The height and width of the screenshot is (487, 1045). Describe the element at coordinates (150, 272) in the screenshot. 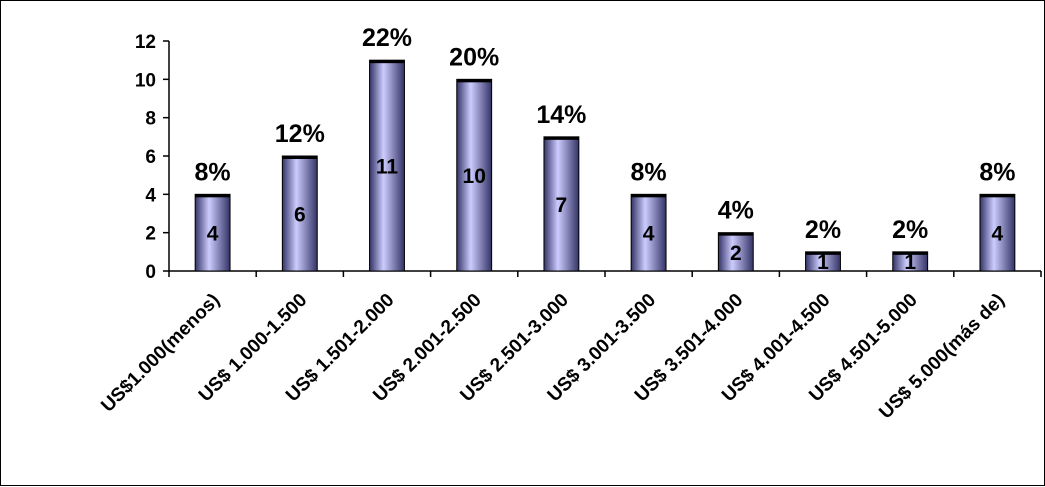

I see `y-tick-label: 0` at that location.